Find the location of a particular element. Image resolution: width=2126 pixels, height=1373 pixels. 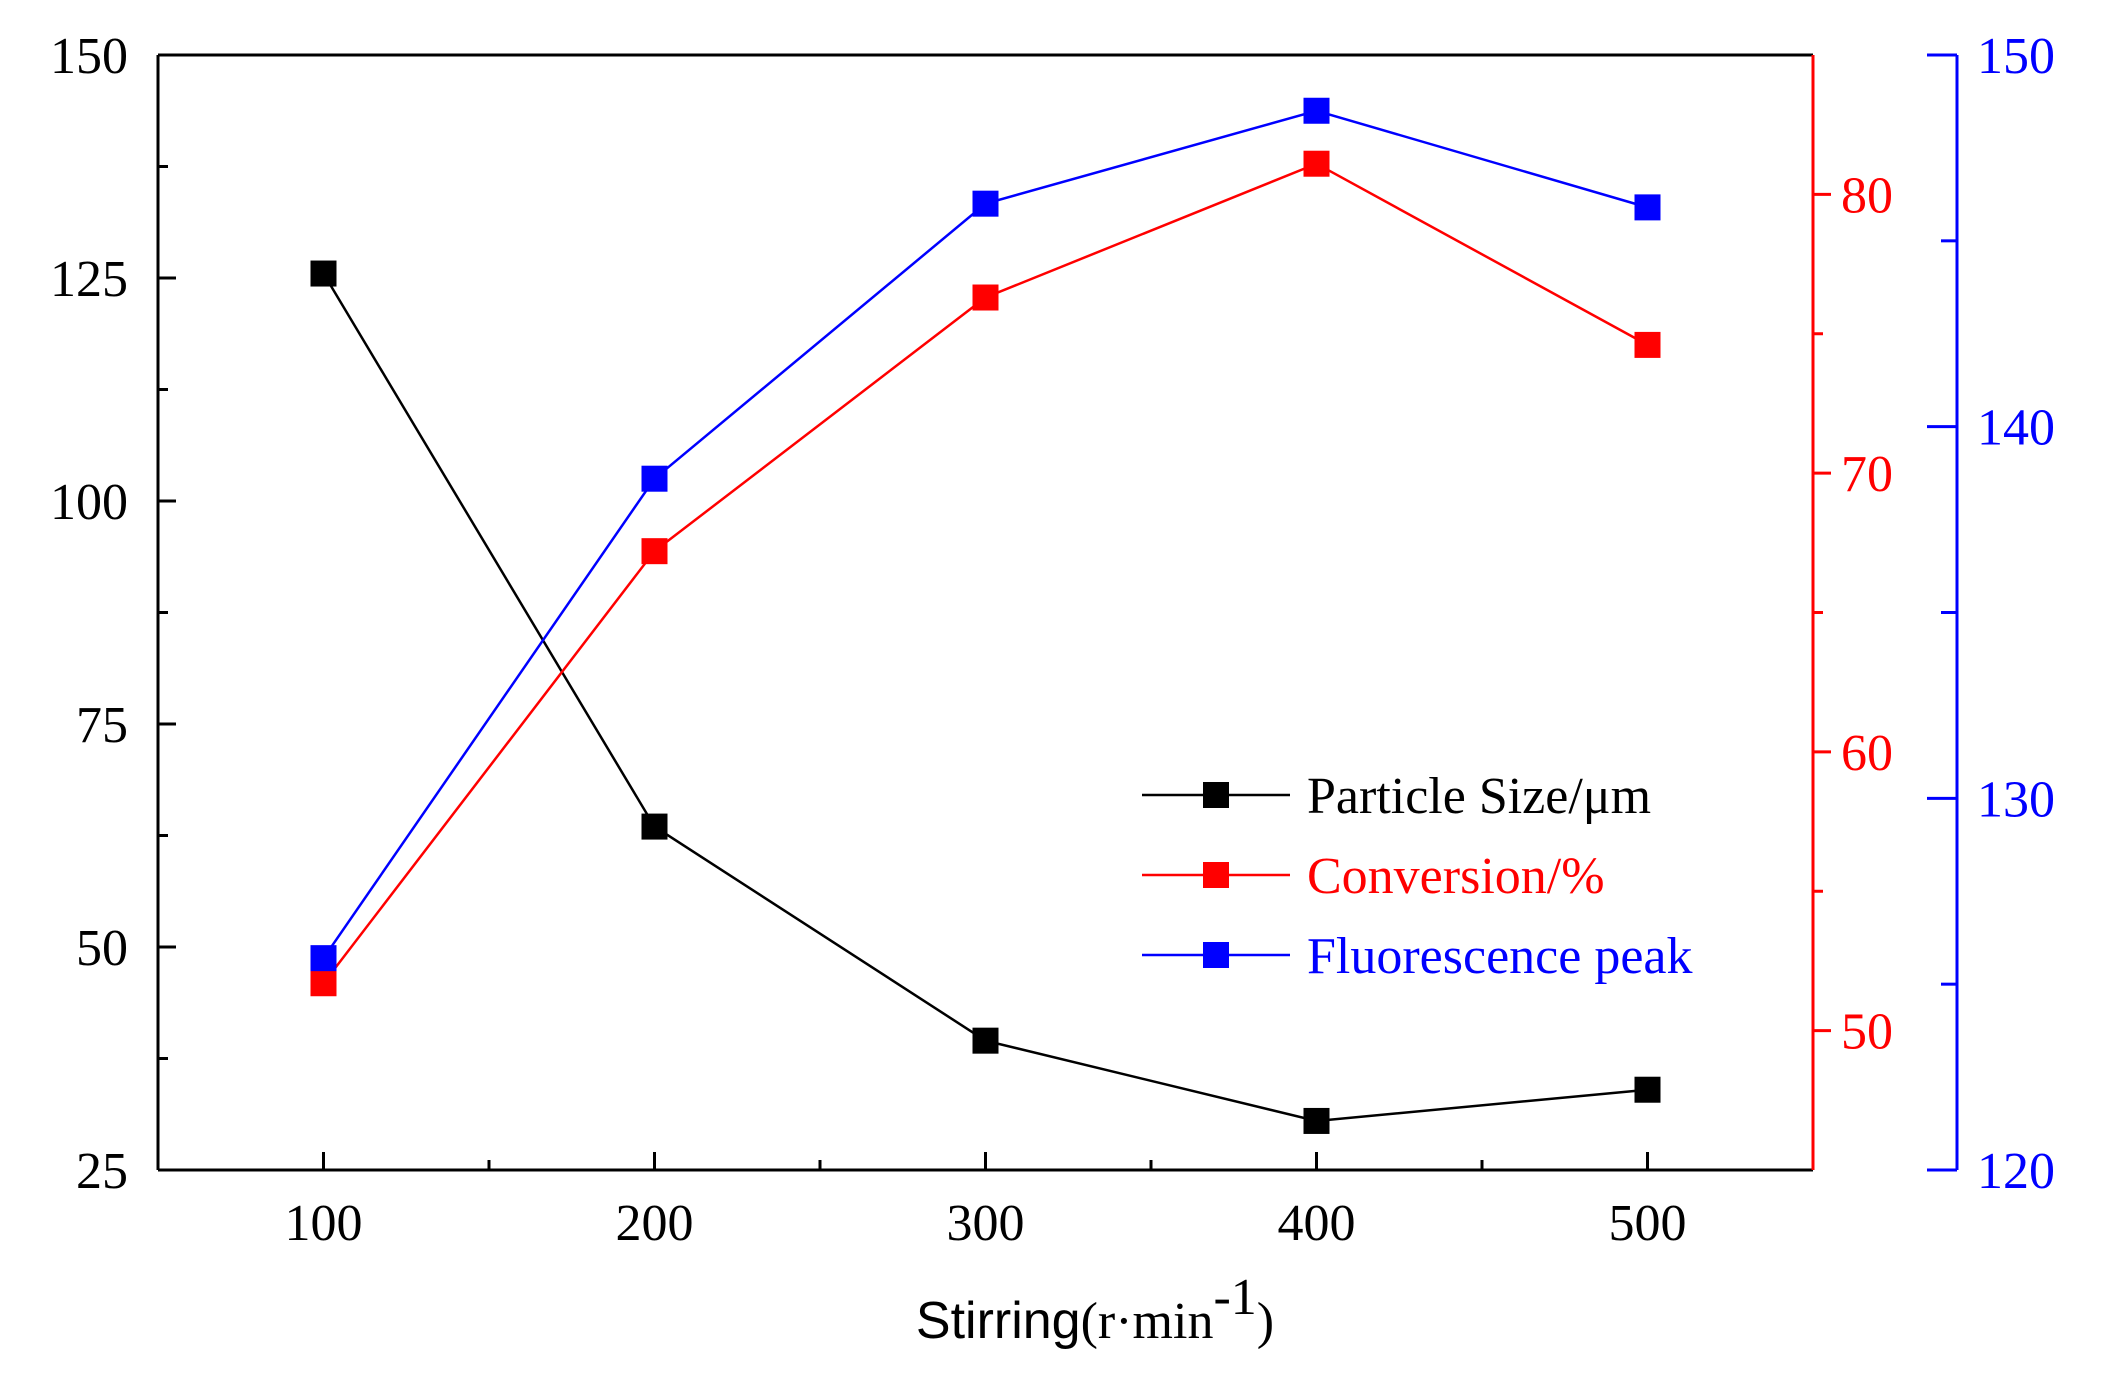

legend-label: Particle Size/μm is located at coordinates (1479, 796).